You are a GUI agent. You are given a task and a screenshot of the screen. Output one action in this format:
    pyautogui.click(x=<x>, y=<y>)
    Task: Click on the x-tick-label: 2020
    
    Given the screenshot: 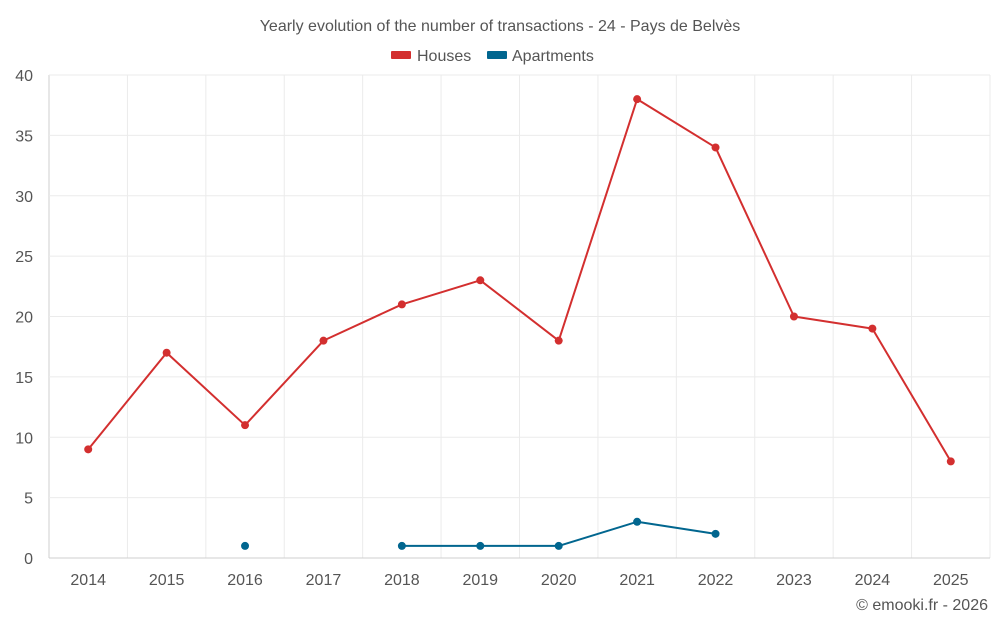 What is the action you would take?
    pyautogui.click(x=559, y=580)
    